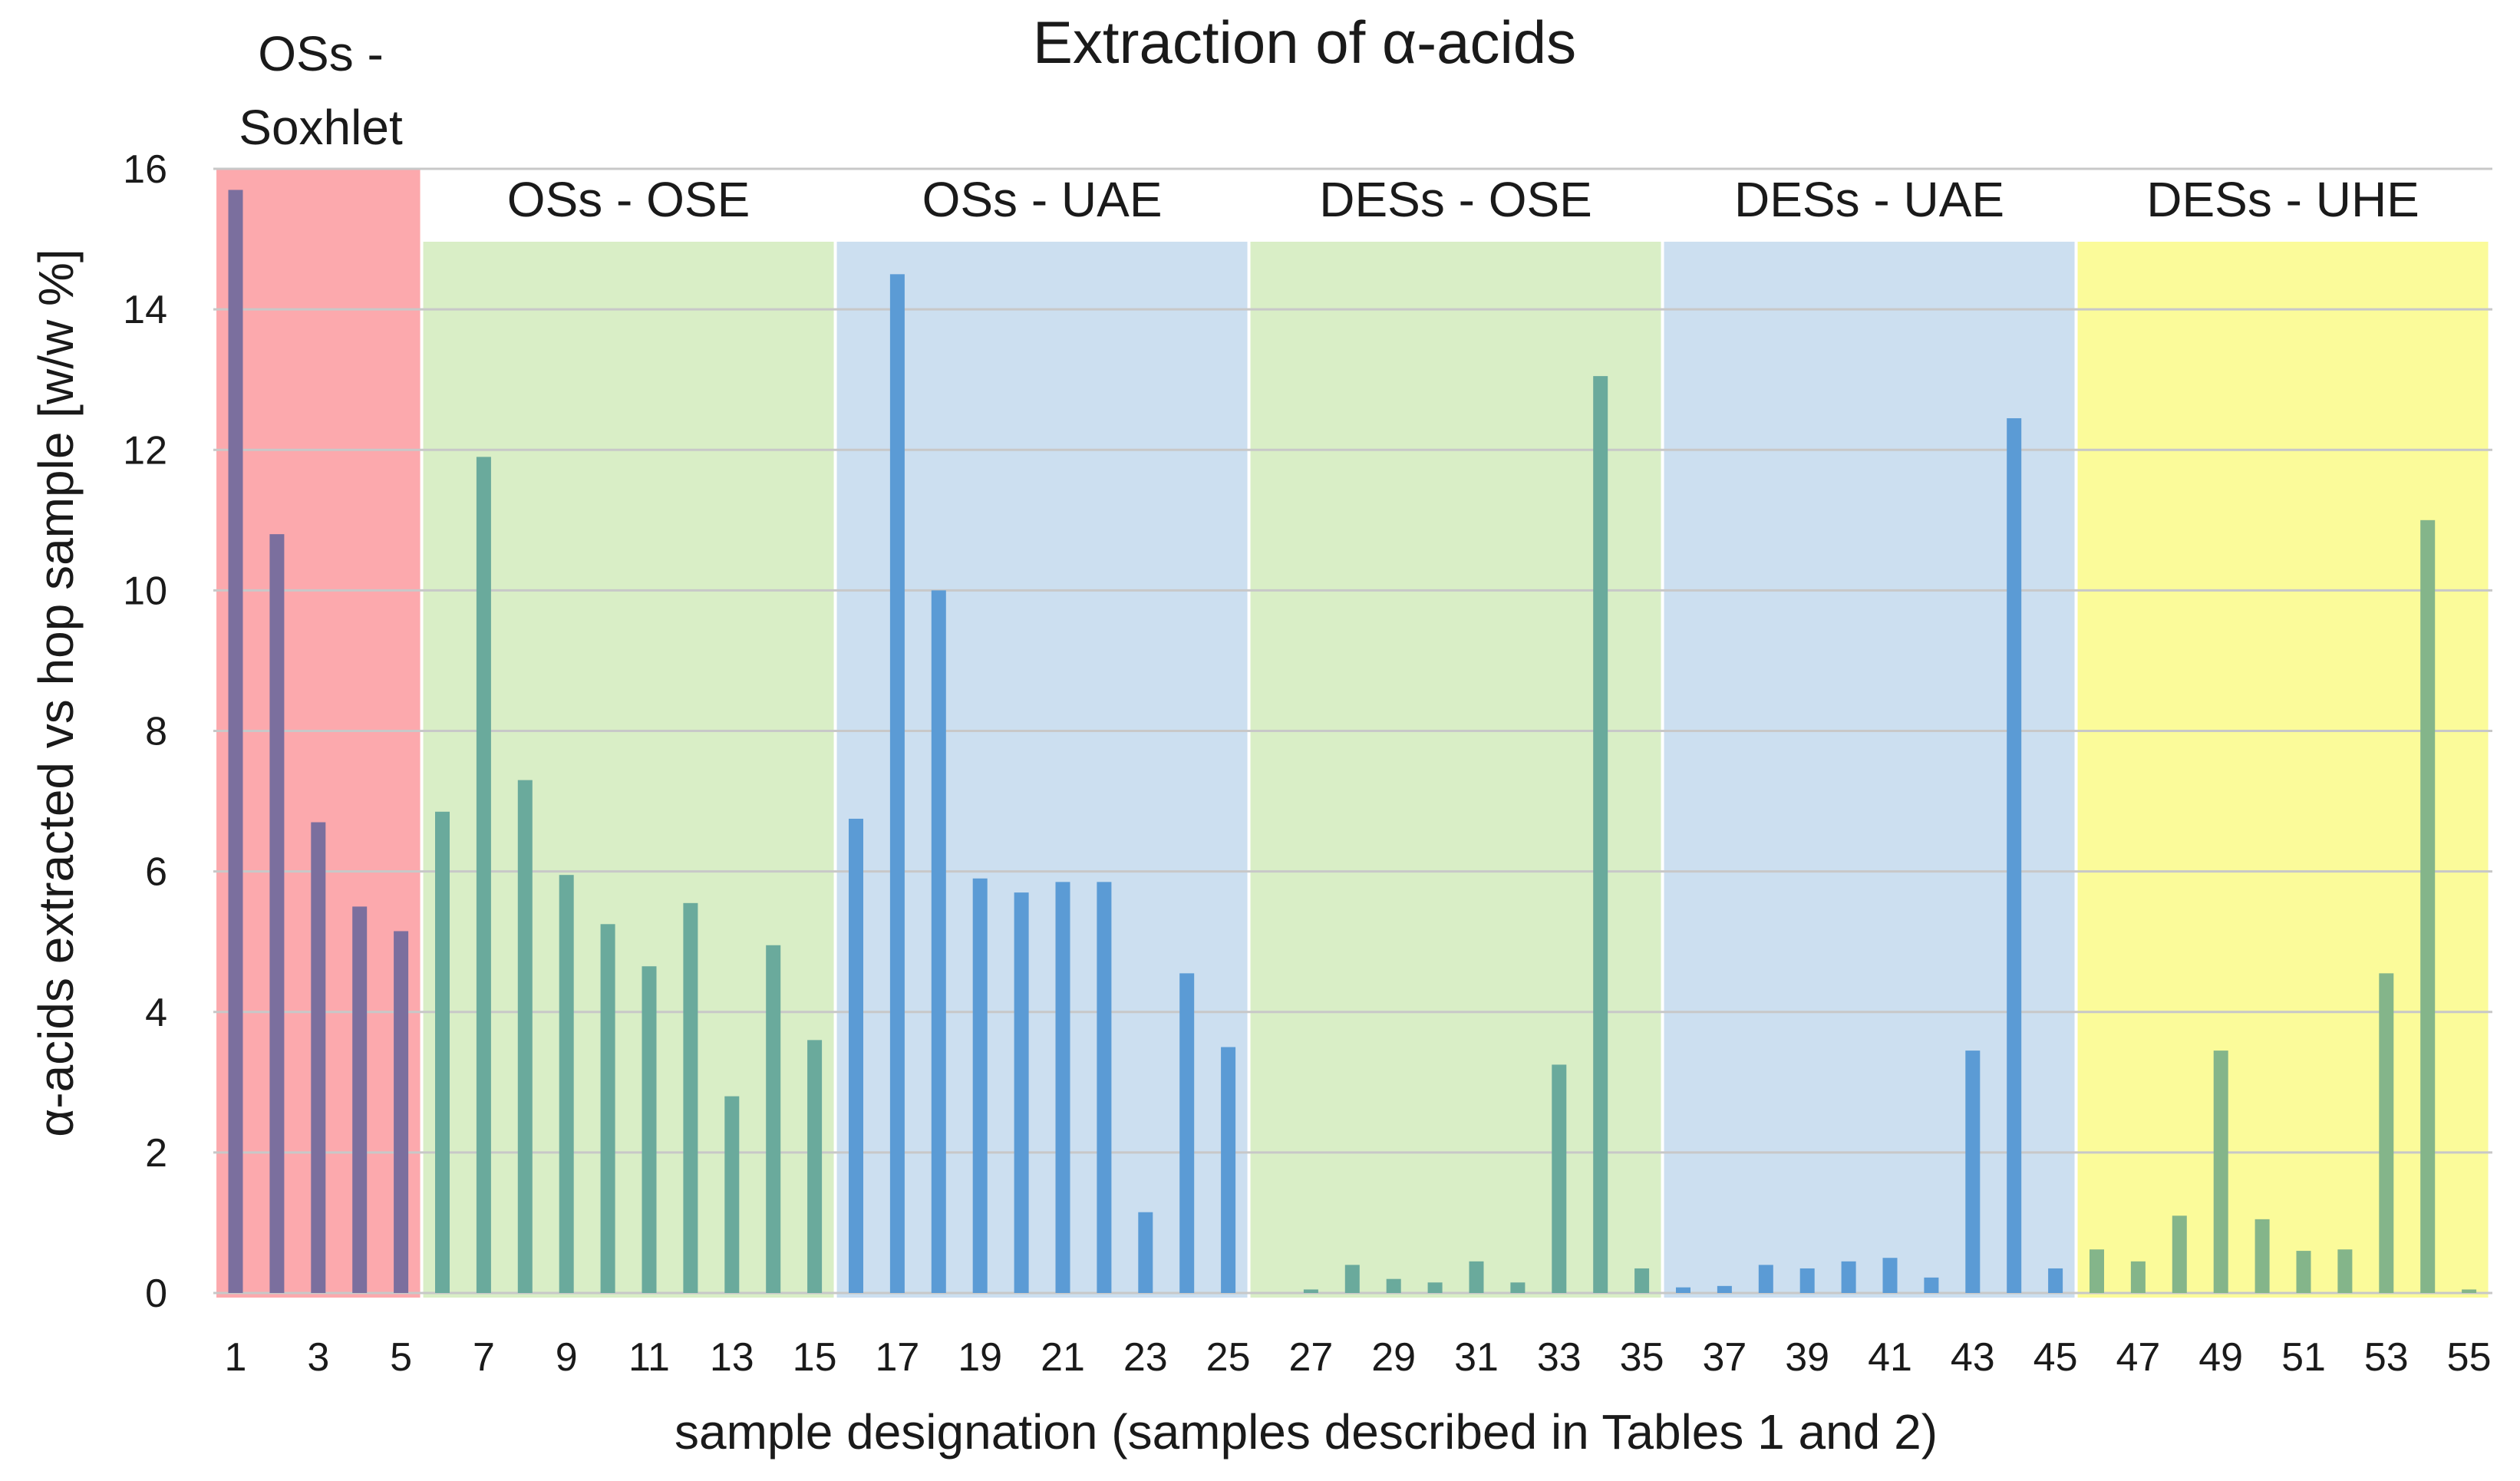 This screenshot has width=2520, height=1481. Describe the element at coordinates (649, 1357) in the screenshot. I see `x-tick-label: 11` at that location.